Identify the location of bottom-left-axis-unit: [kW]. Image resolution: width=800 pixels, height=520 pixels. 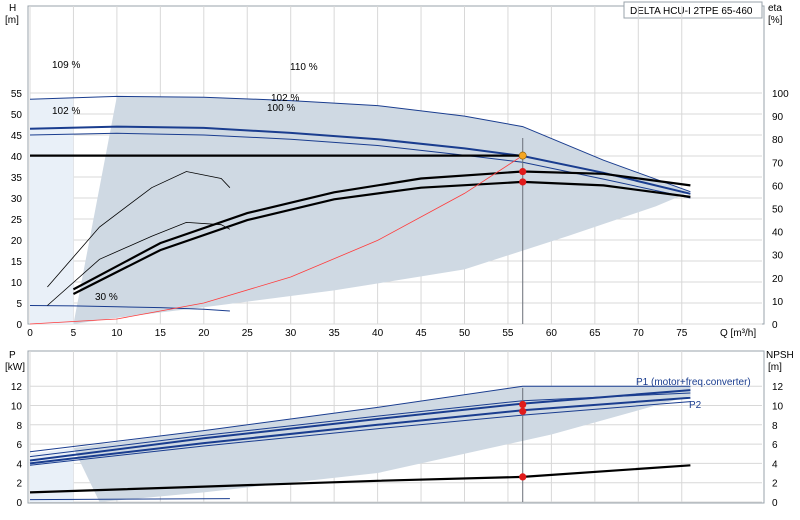
(15, 367).